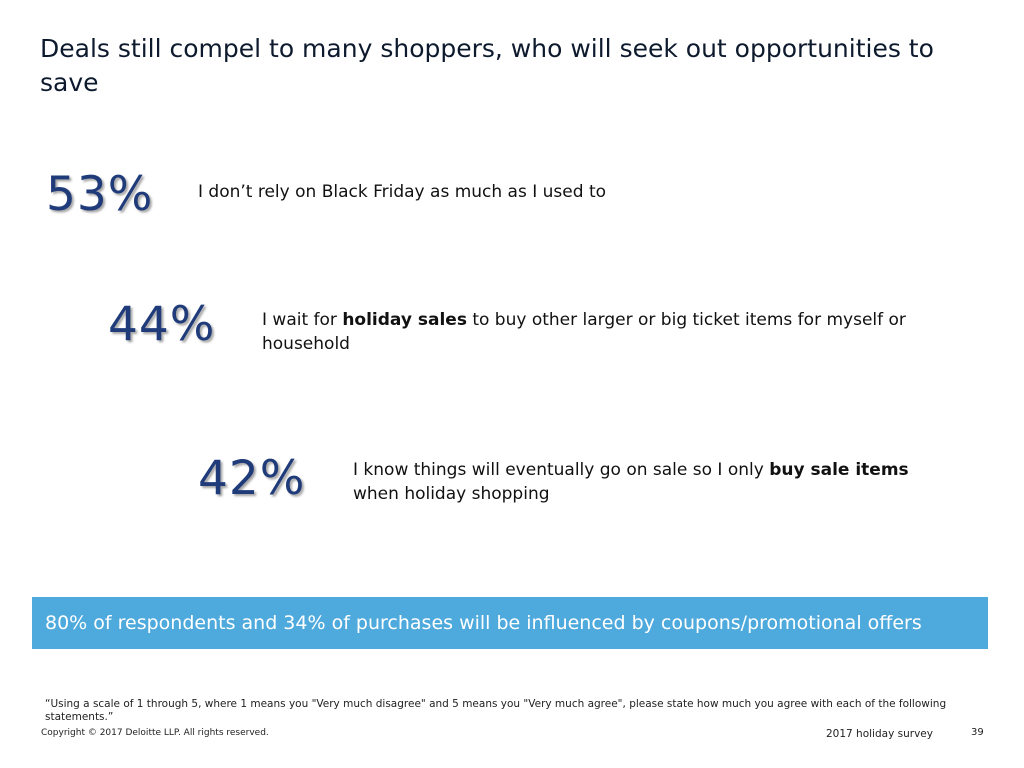  What do you see at coordinates (252, 478) in the screenshot?
I see `stat-percent: 42%` at bounding box center [252, 478].